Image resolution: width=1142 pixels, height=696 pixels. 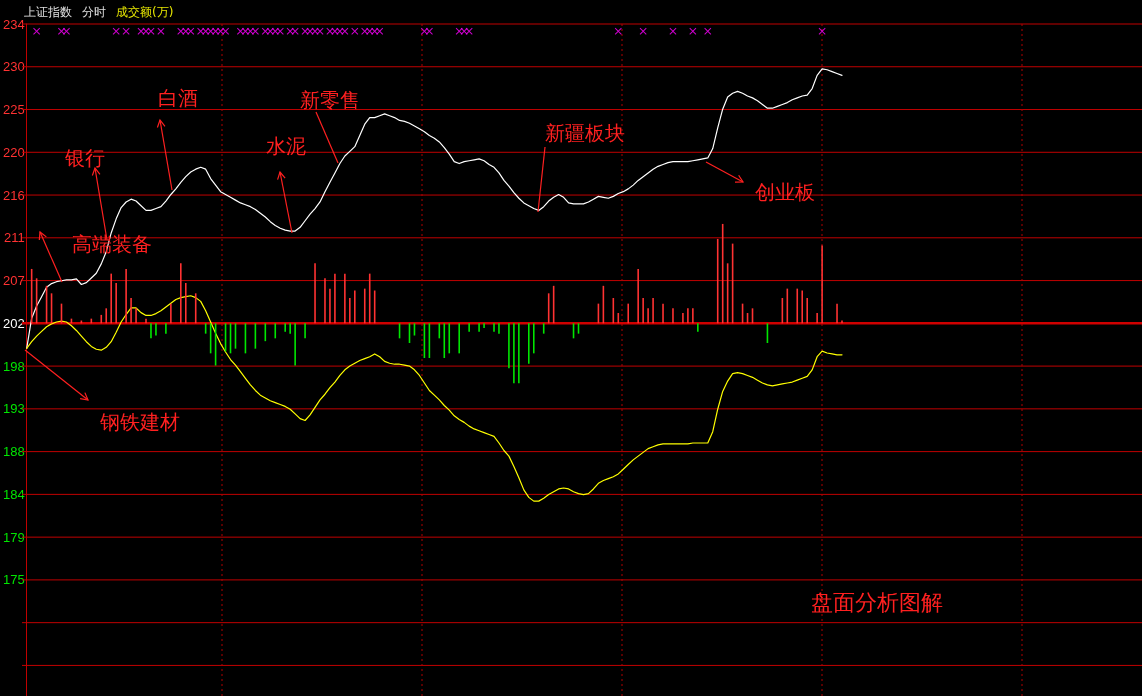 What do you see at coordinates (13, 537) in the screenshot?
I see `y-tick-label: 179` at bounding box center [13, 537].